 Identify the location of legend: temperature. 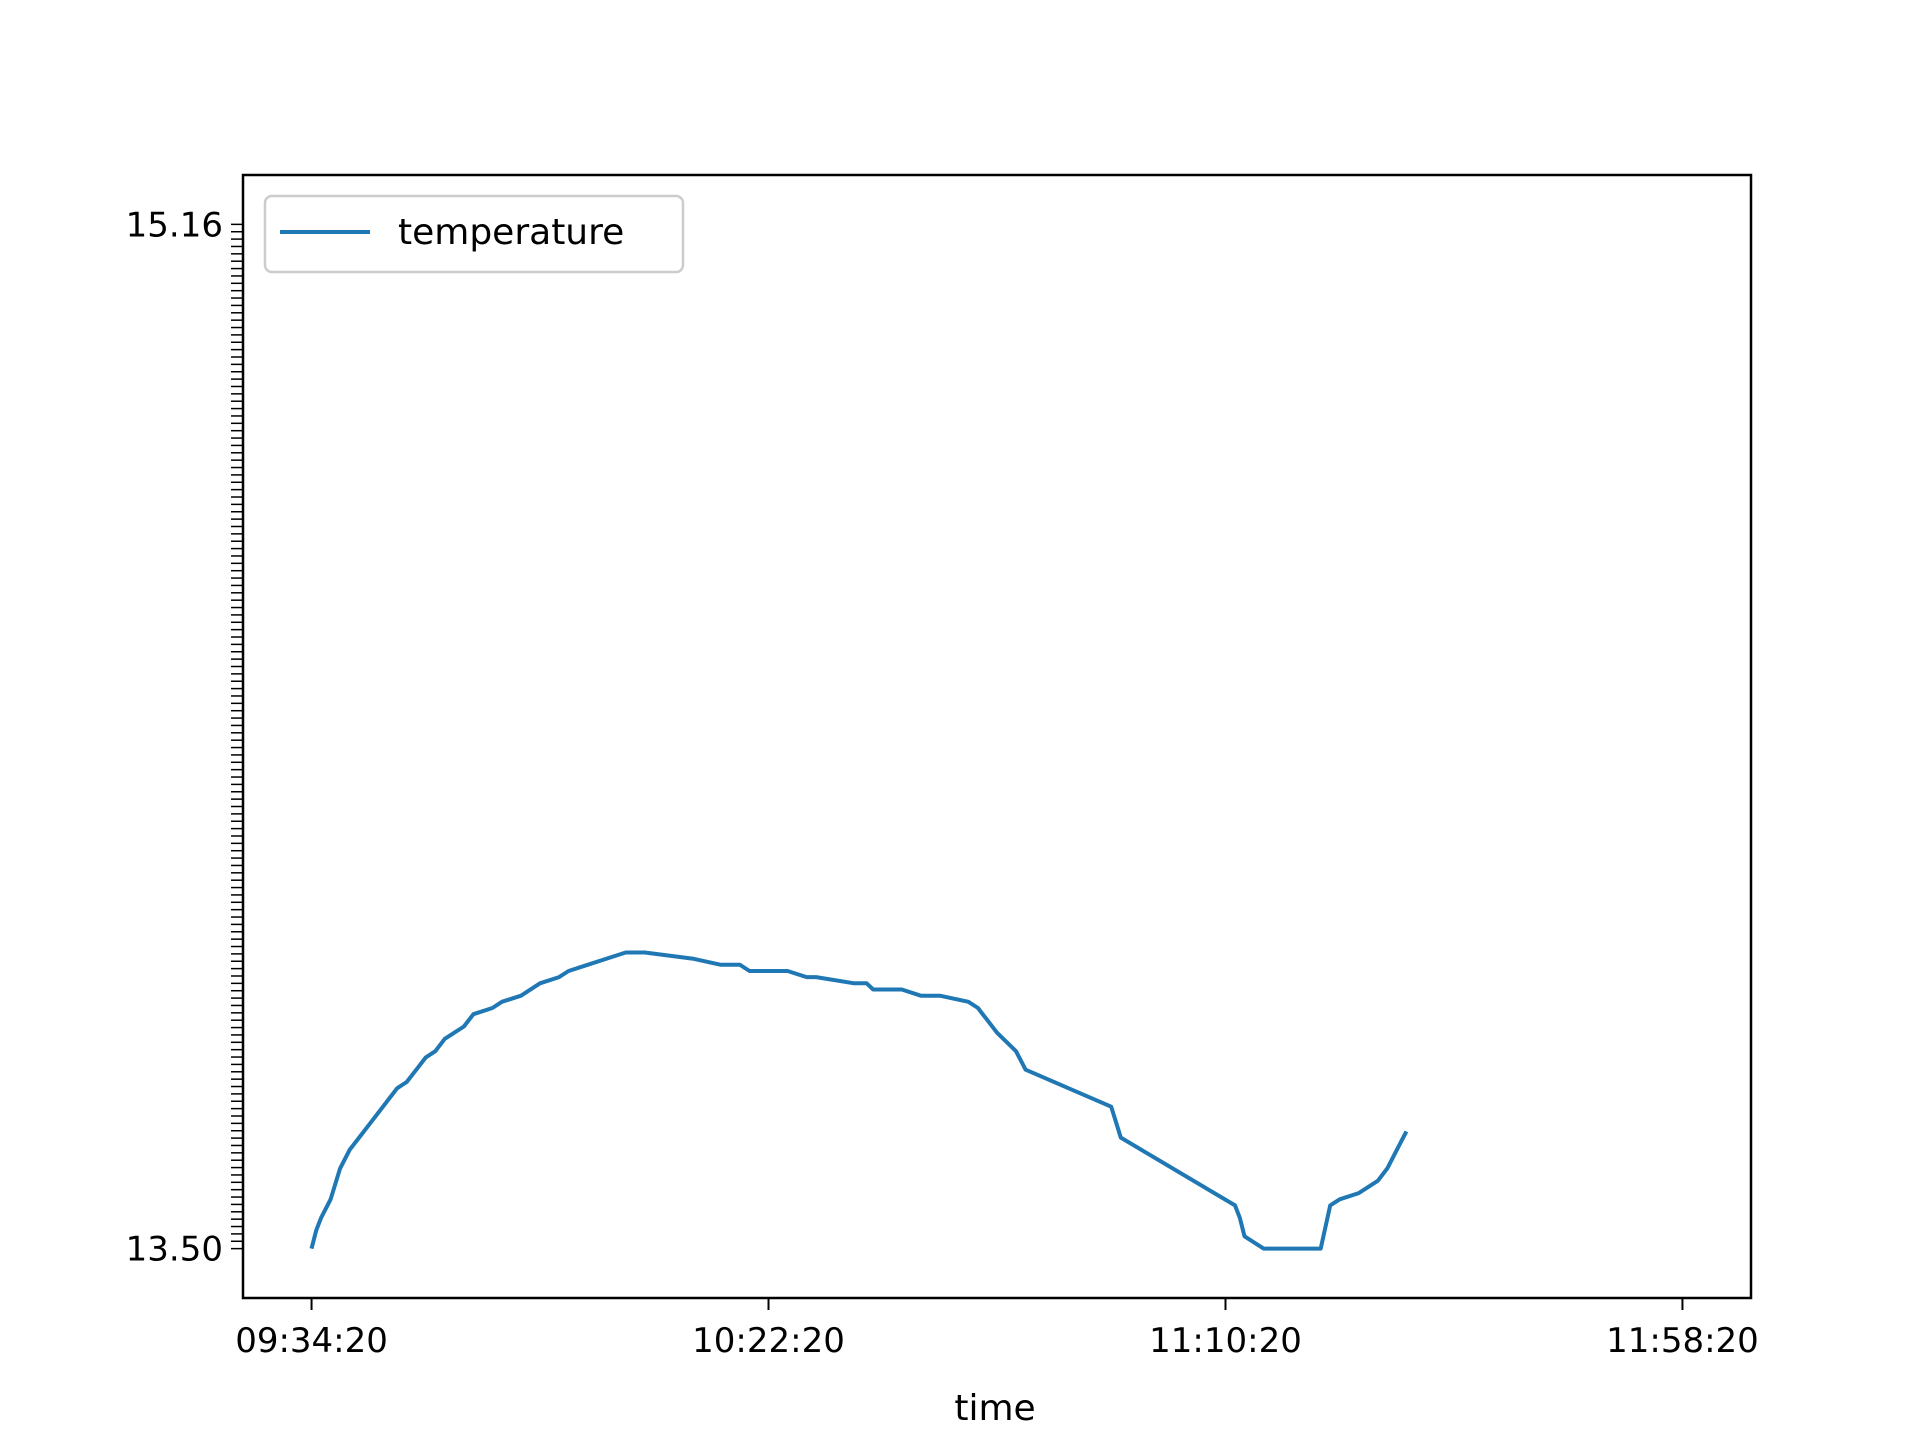
(474, 234).